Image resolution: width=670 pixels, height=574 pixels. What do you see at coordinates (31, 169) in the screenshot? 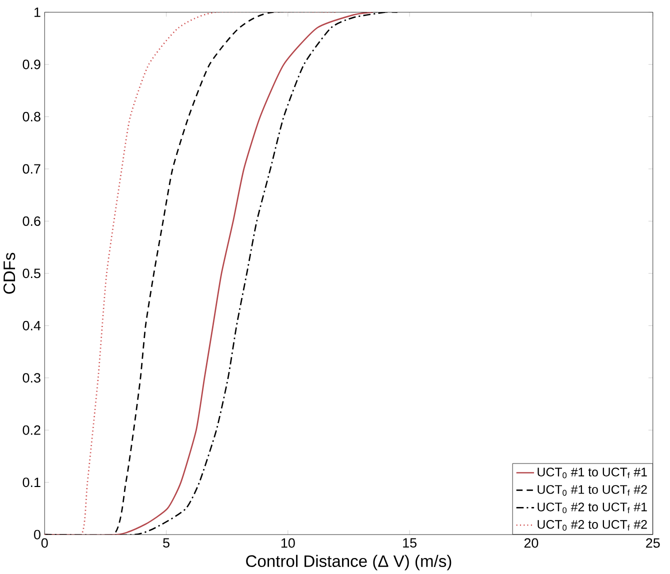
I see `y-tick-label: 0.7` at bounding box center [31, 169].